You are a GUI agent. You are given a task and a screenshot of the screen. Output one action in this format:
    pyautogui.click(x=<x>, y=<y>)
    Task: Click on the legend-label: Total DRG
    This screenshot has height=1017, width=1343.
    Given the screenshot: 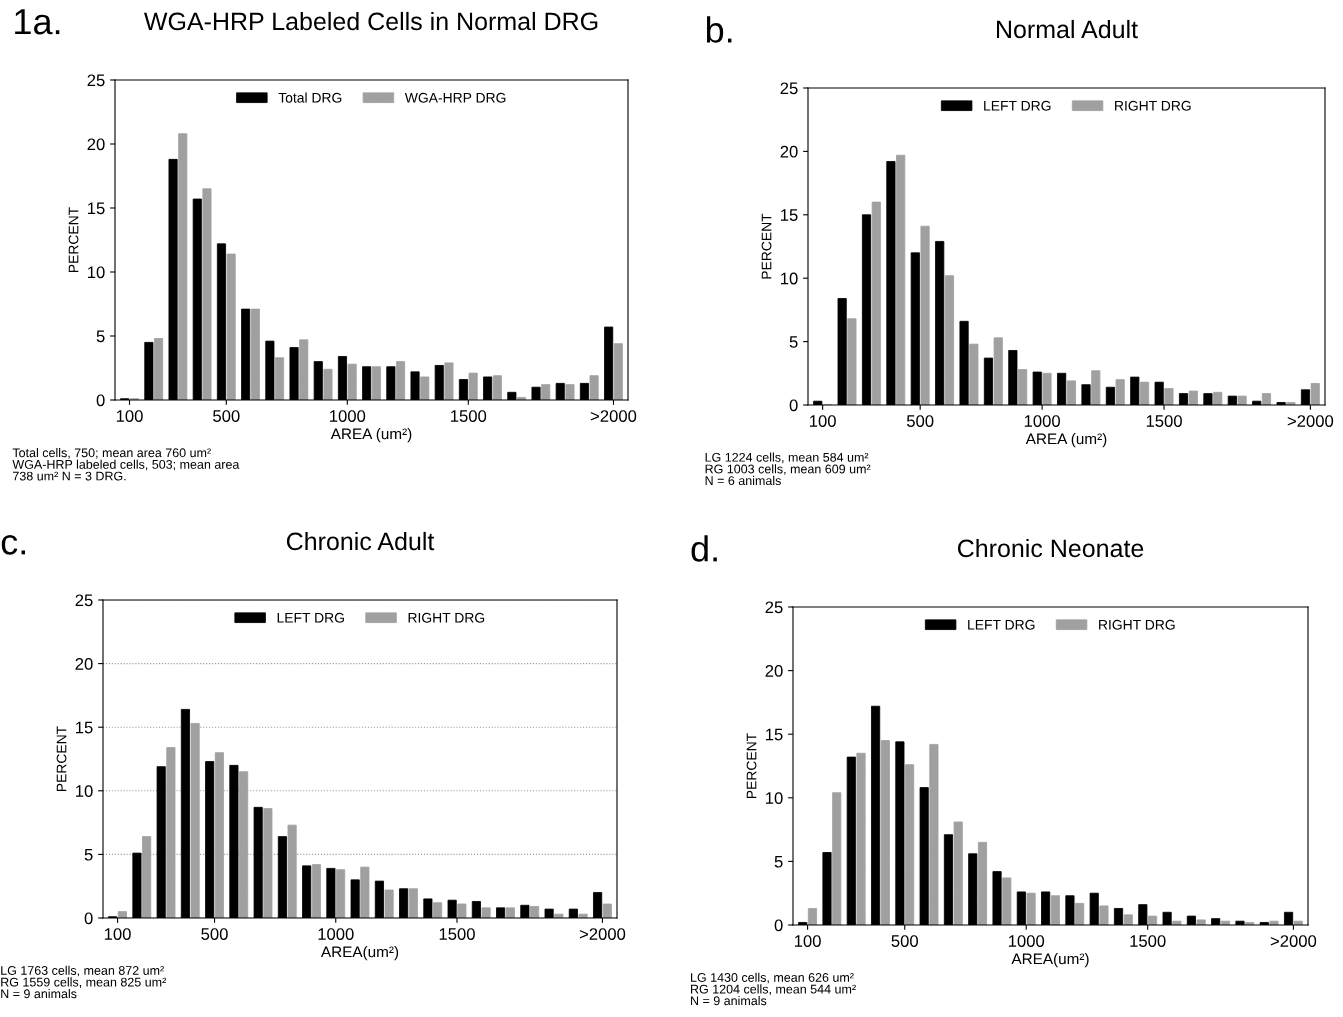 What is the action you would take?
    pyautogui.click(x=310, y=97)
    